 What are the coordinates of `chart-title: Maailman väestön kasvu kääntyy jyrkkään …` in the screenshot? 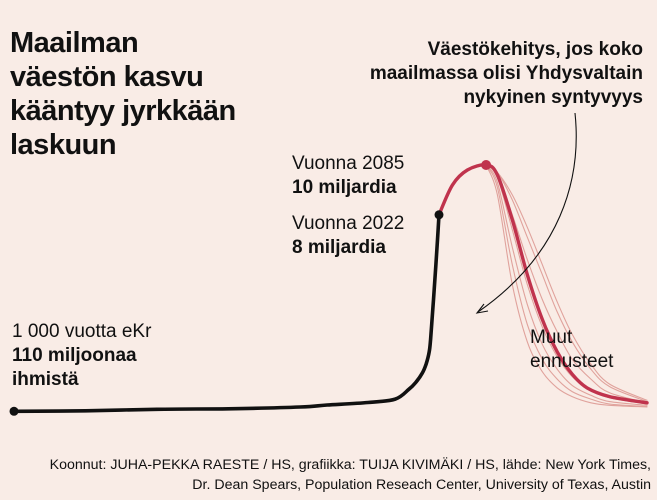 It's located at (150, 94).